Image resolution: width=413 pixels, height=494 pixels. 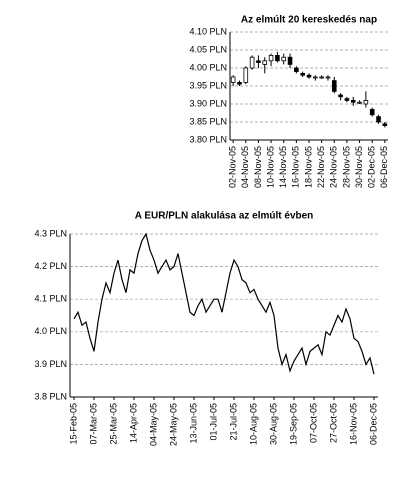 What do you see at coordinates (173, 424) in the screenshot?
I see `x-tick-label: 24-May-05` at bounding box center [173, 424].